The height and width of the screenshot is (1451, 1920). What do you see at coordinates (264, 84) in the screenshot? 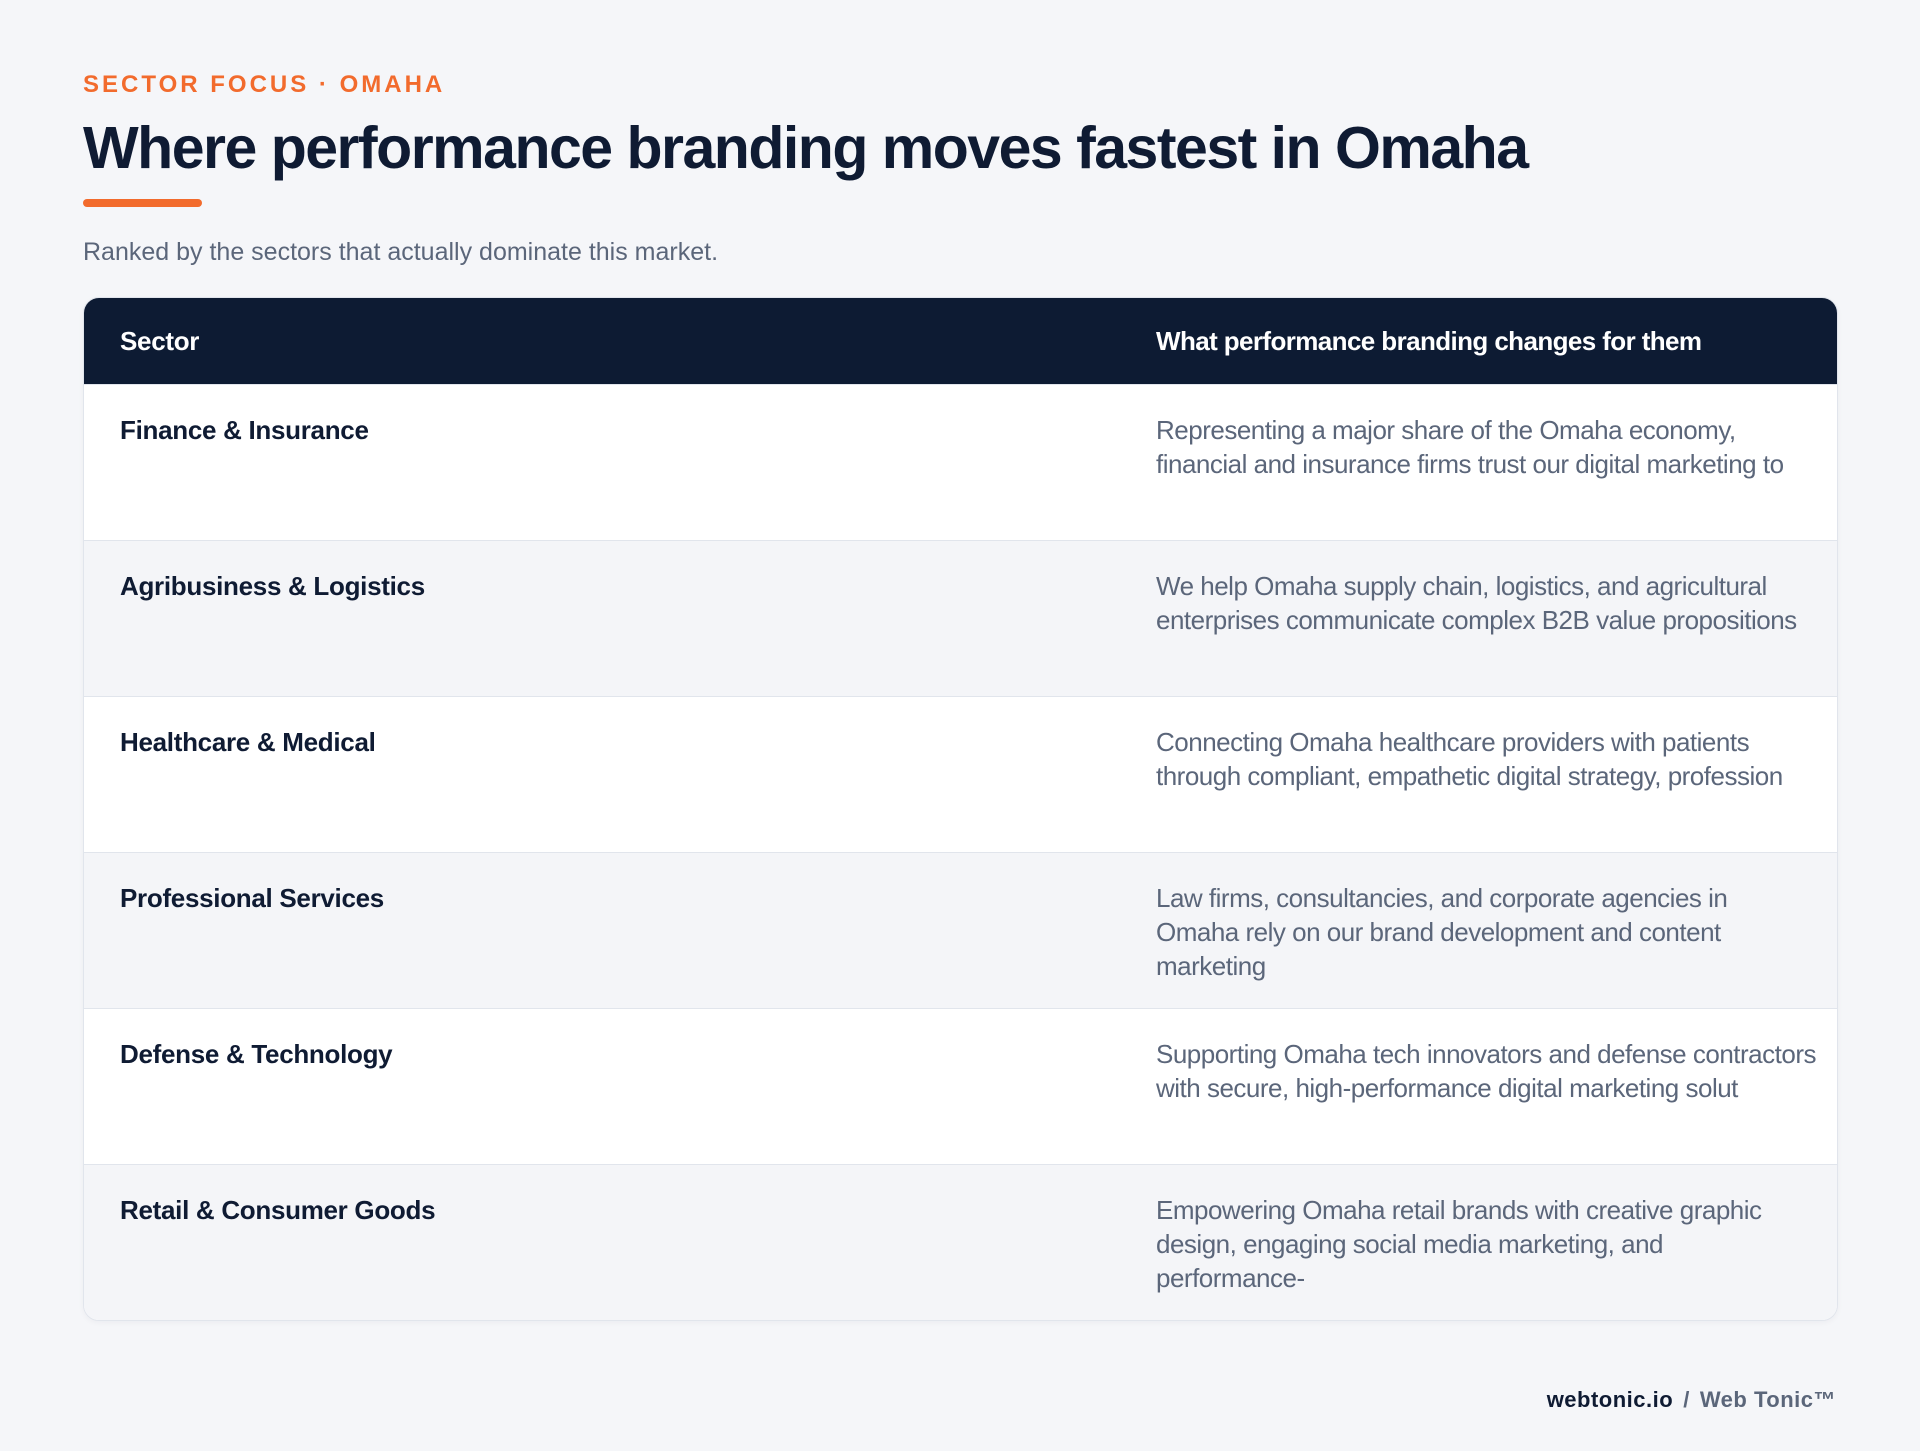
I see `eyebrow-label: SECTOR FOCUS · OMAHA` at bounding box center [264, 84].